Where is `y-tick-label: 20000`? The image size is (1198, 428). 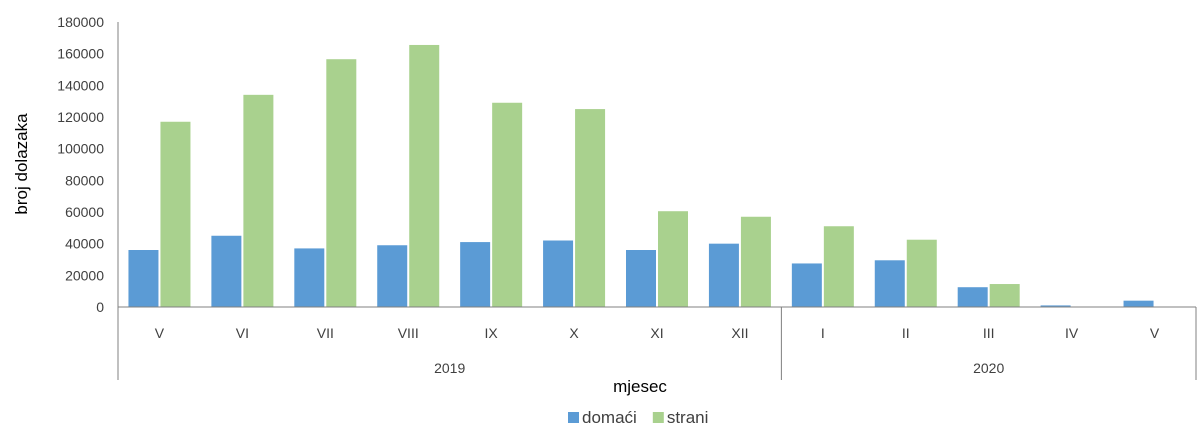
y-tick-label: 20000 is located at coordinates (84, 275).